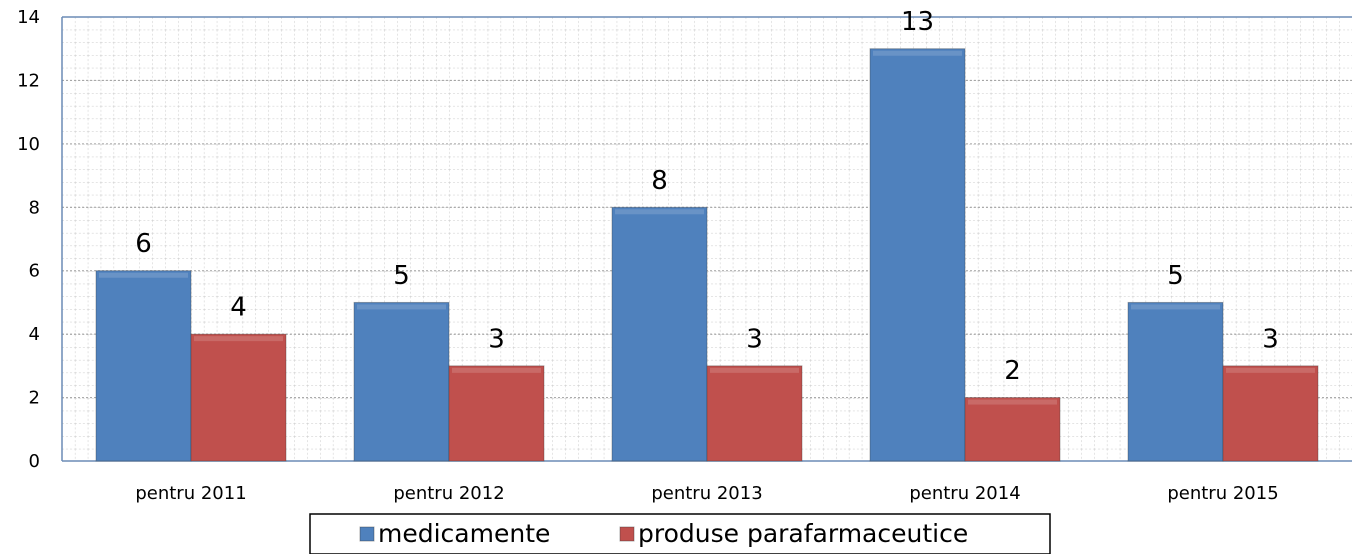 The height and width of the screenshot is (554, 1356). I want to click on x-tick-label: pentru 2012, so click(448, 493).